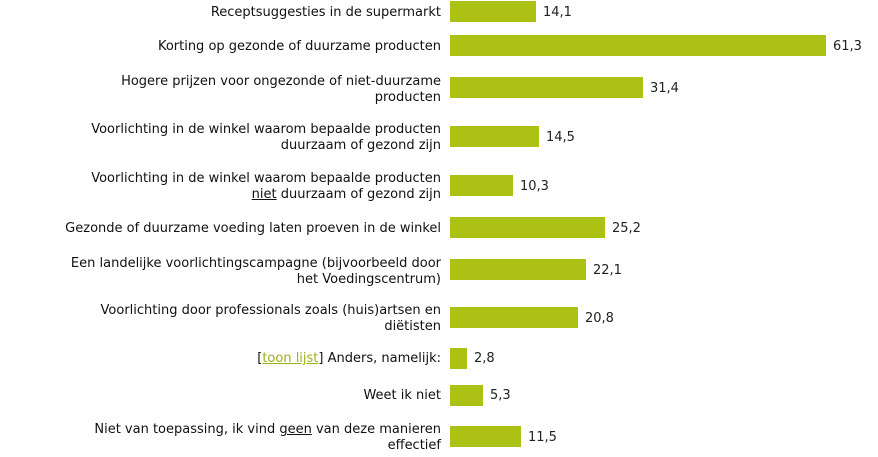  I want to click on category-label: Korting op gezonde of duurzame producten, so click(221, 47).